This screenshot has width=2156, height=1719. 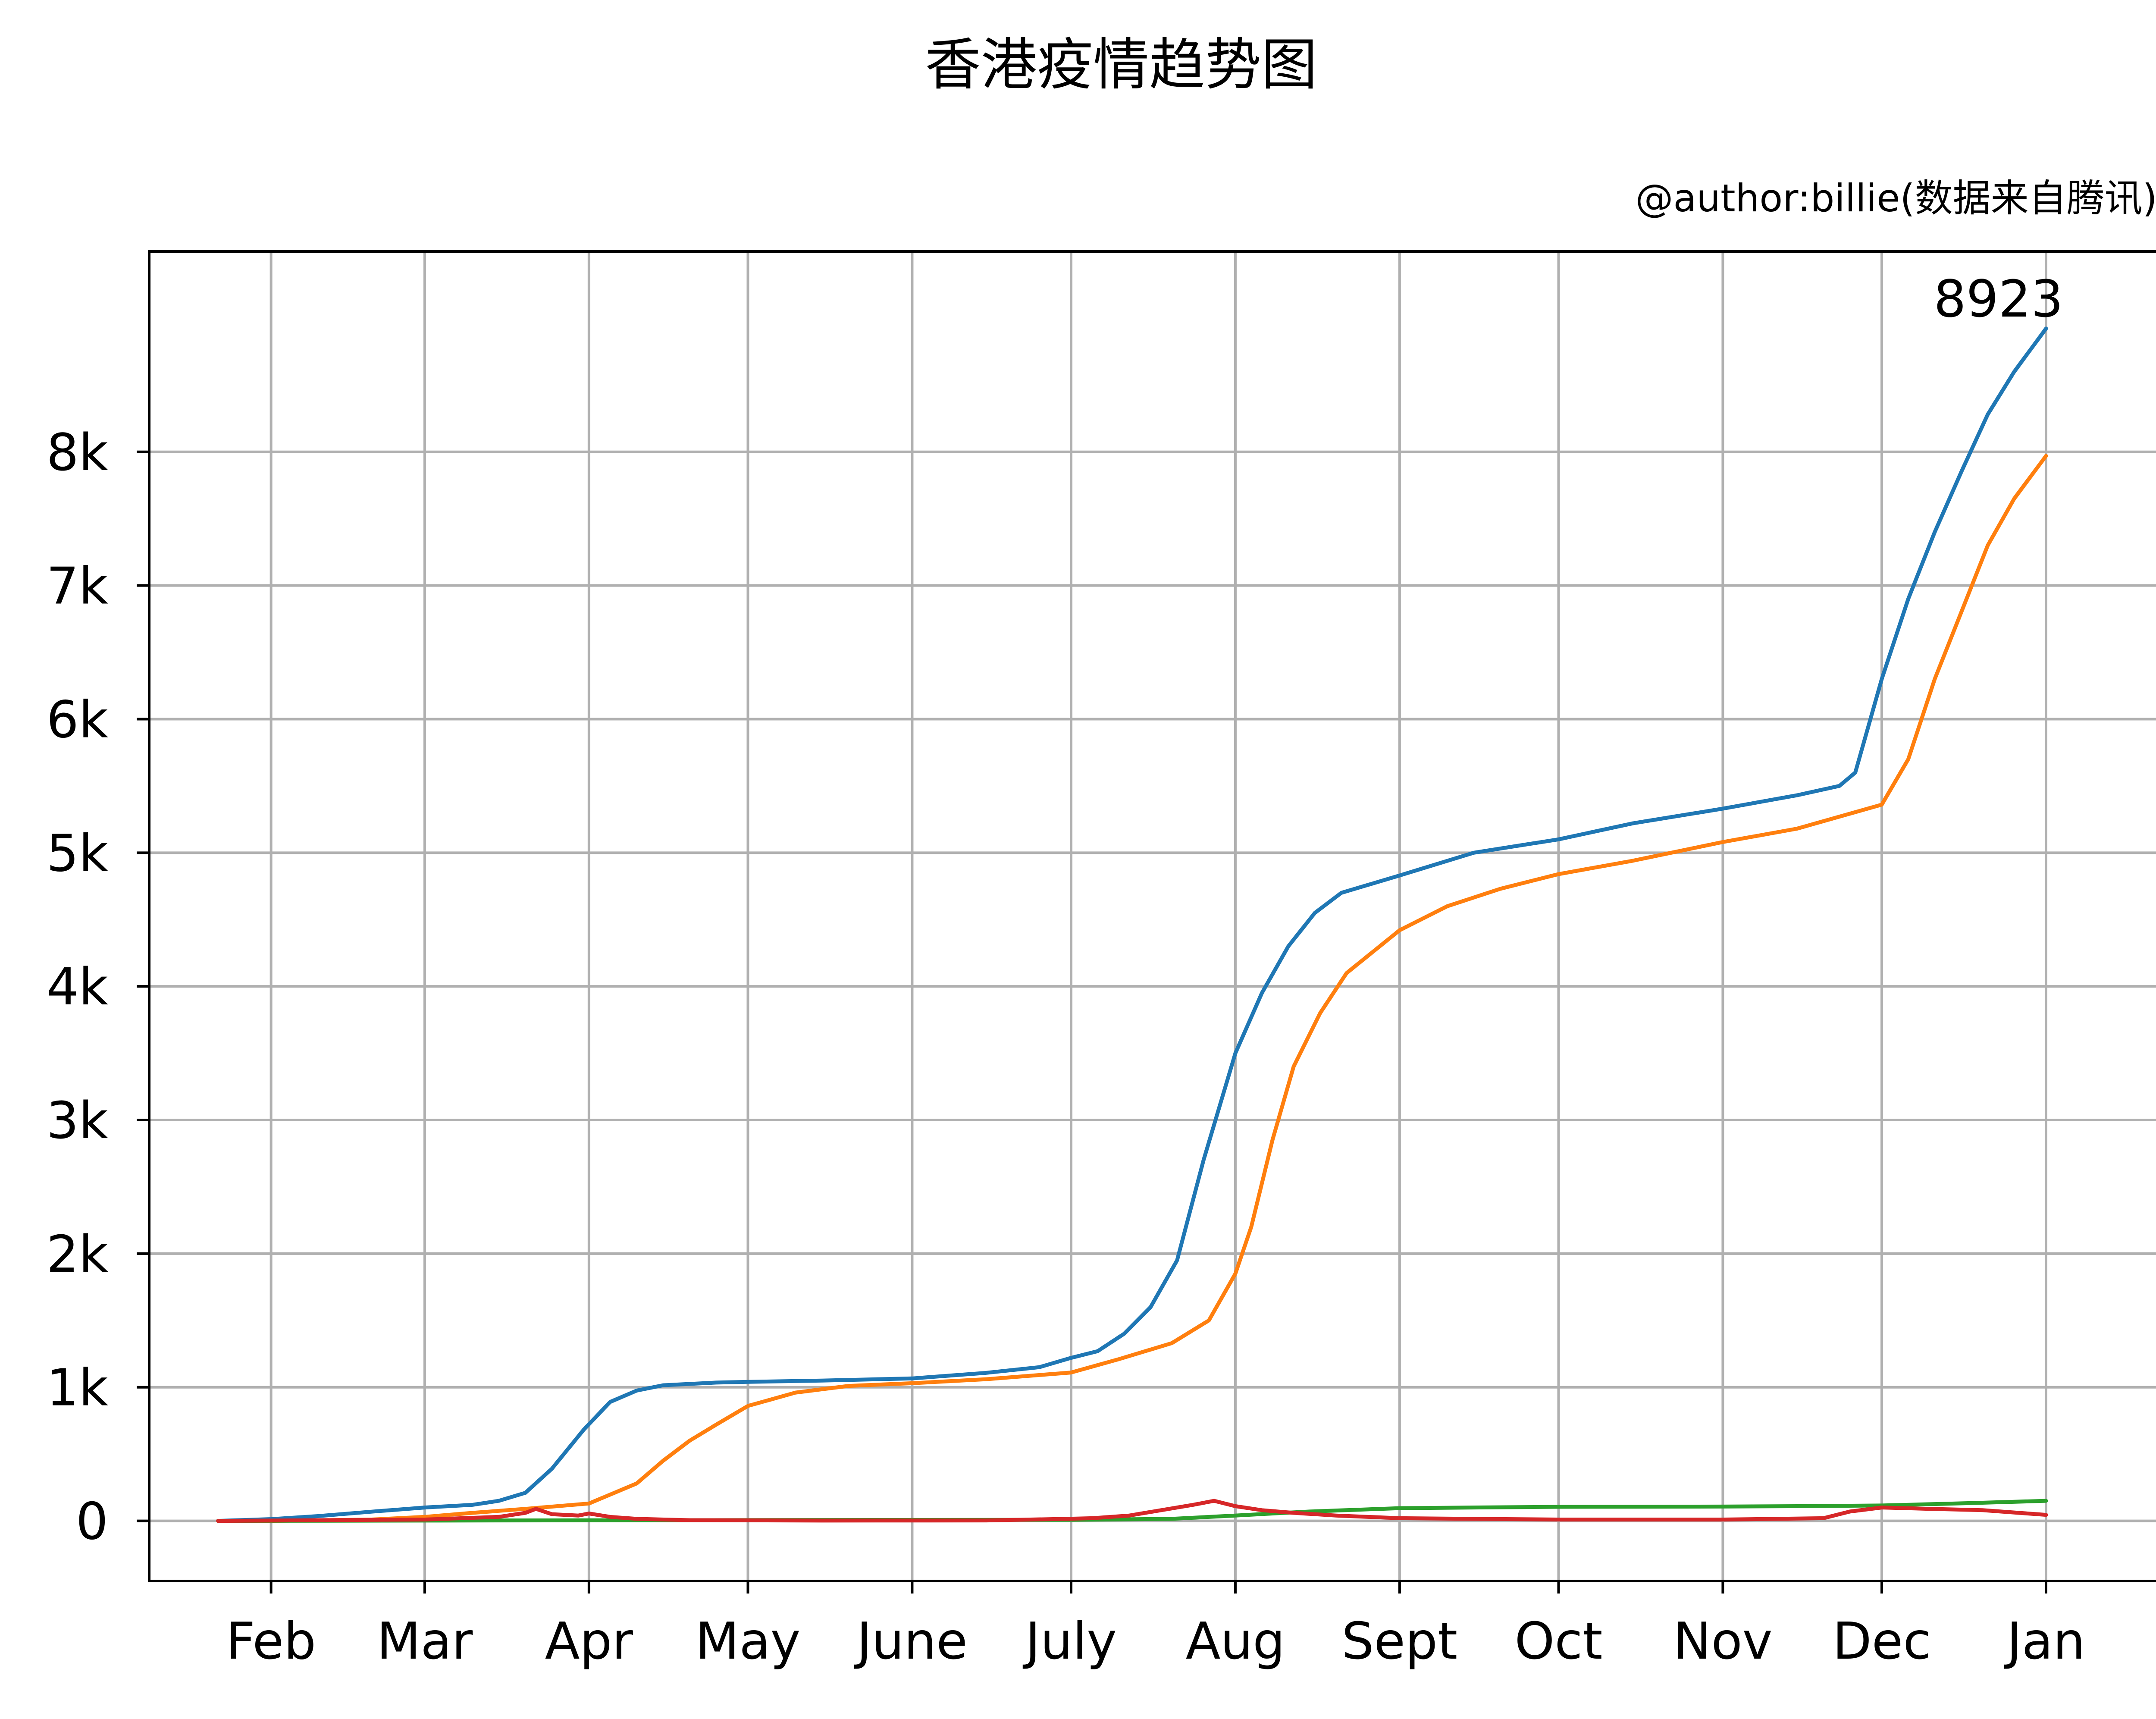 I want to click on x-tick-label: Oct, so click(x=1558, y=1641).